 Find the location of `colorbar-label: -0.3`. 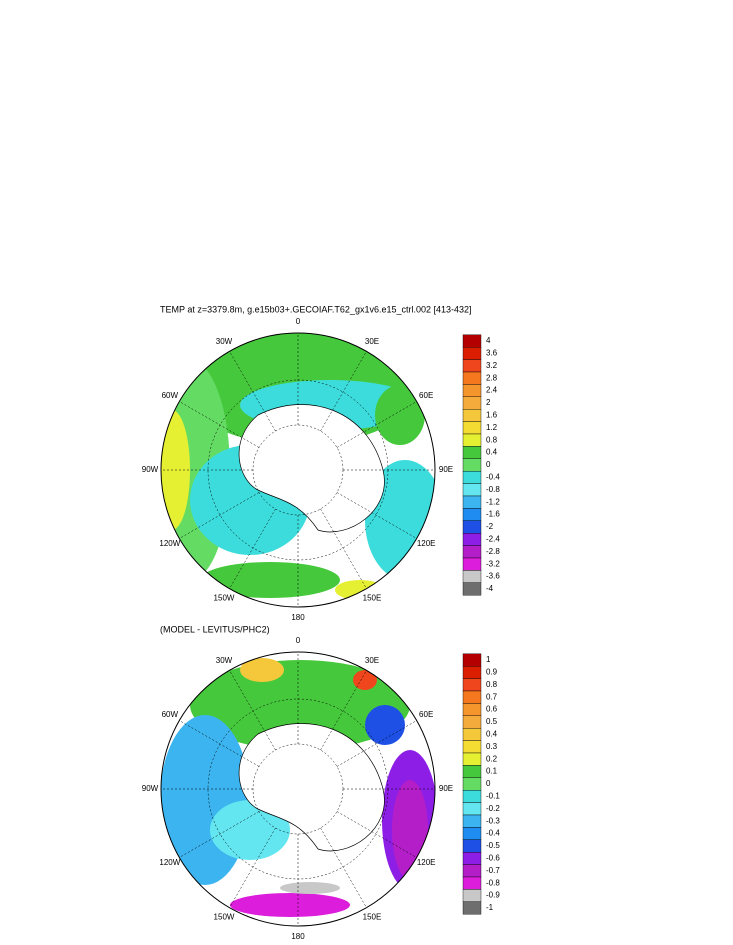

colorbar-label: -0.3 is located at coordinates (493, 820).